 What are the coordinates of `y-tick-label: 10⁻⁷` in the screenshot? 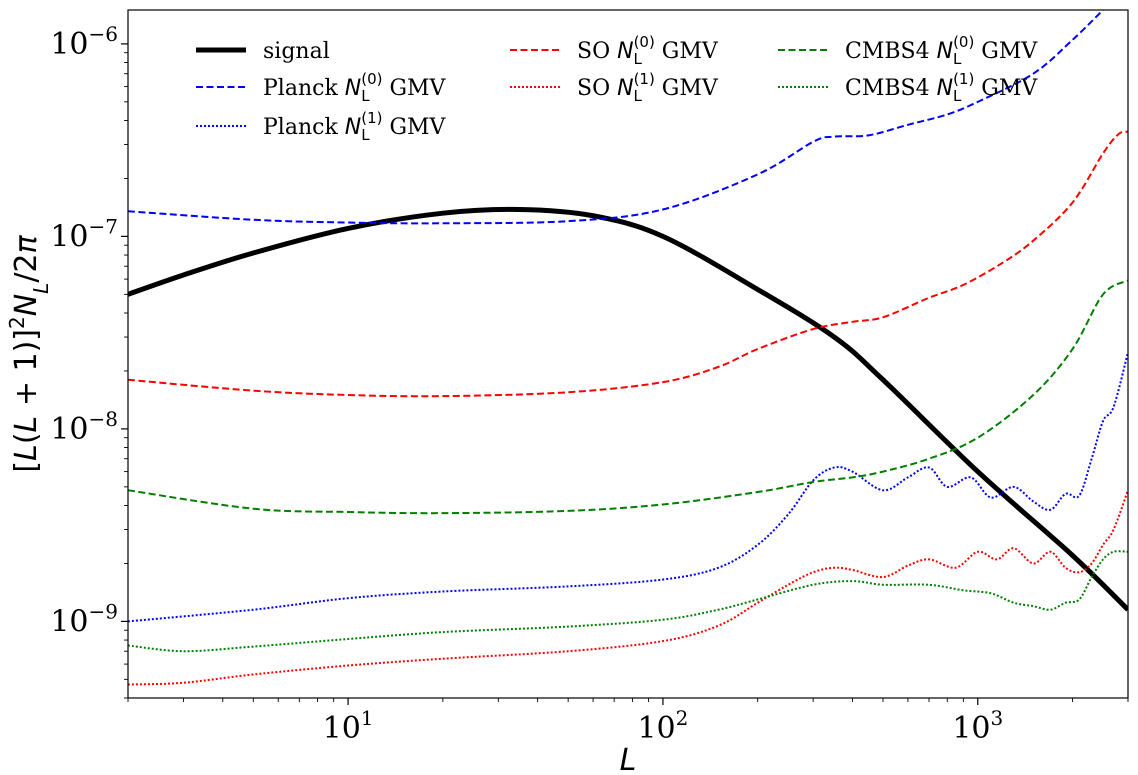 It's located at (84, 234).